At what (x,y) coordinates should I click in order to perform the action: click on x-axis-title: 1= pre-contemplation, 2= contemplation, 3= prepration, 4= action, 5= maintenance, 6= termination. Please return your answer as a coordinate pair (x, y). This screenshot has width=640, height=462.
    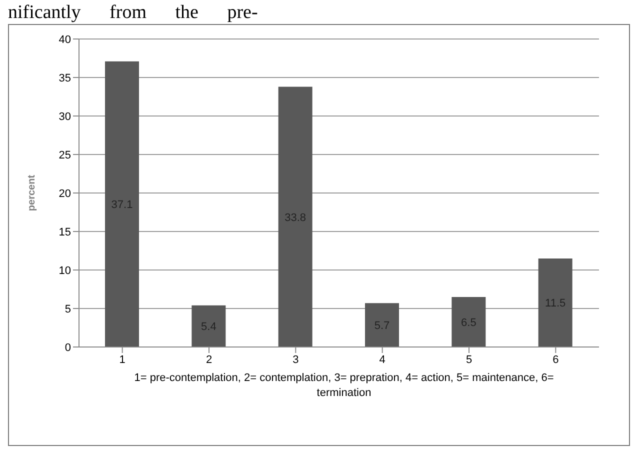
    Looking at the image, I should click on (344, 386).